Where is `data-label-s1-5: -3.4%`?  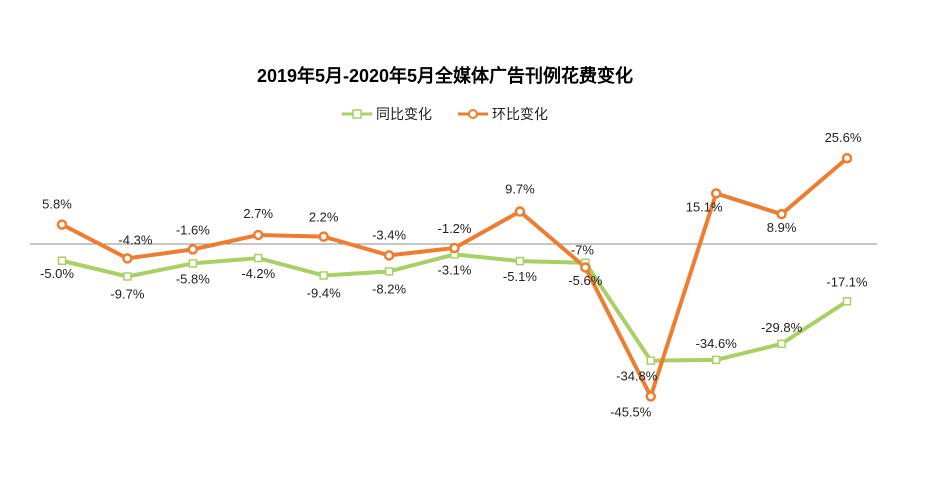
data-label-s1-5: -3.4% is located at coordinates (389, 234).